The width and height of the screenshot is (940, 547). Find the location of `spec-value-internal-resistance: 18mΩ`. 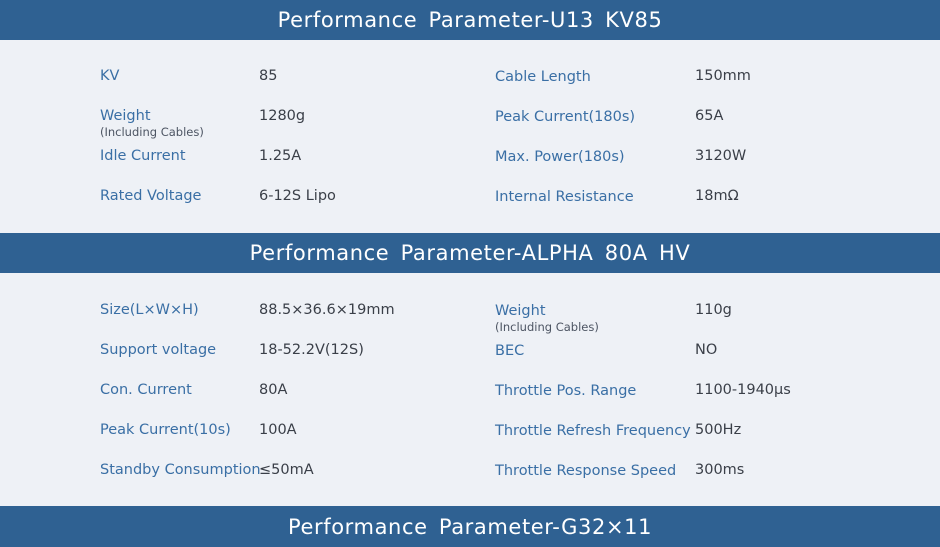

spec-value-internal-resistance: 18mΩ is located at coordinates (717, 196).